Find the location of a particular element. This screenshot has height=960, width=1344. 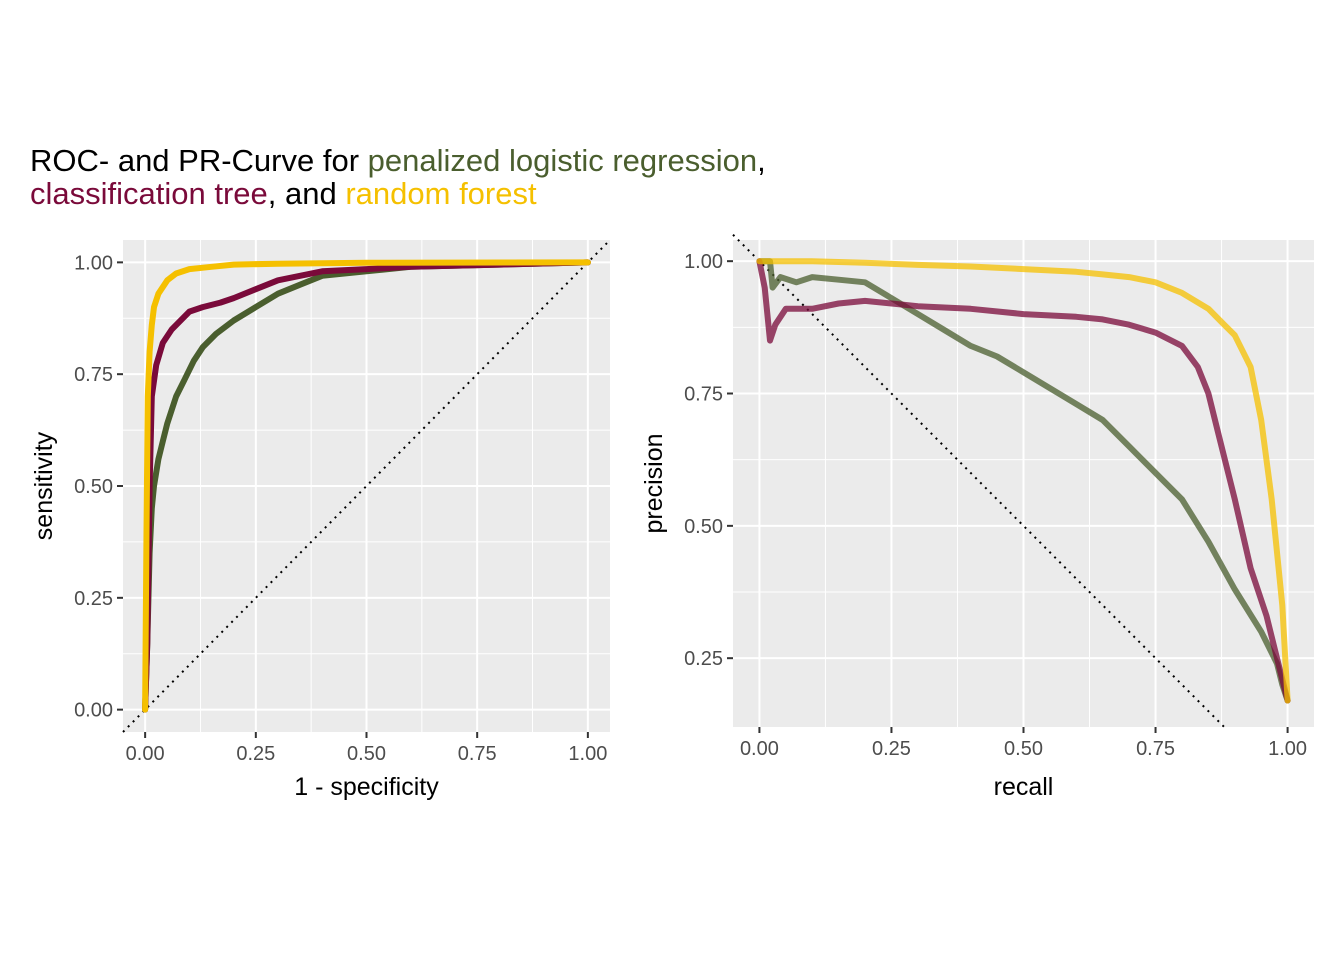

title-segment-random-forest: random forest is located at coordinates (441, 193).